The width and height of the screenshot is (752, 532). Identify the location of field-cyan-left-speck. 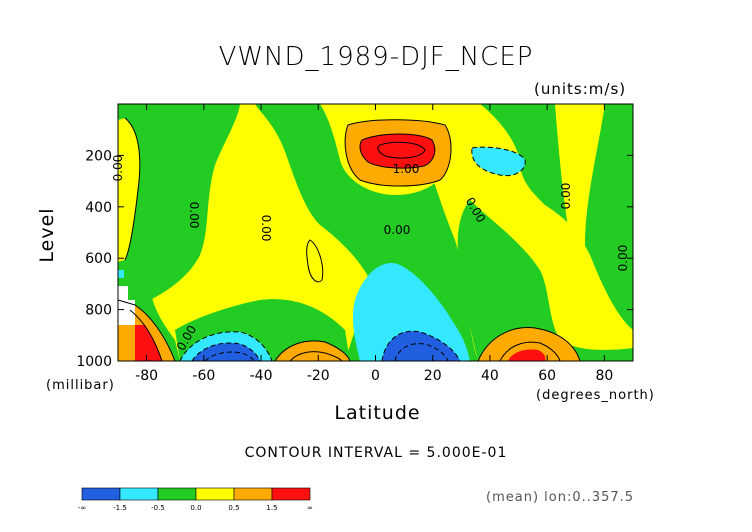
(121, 274).